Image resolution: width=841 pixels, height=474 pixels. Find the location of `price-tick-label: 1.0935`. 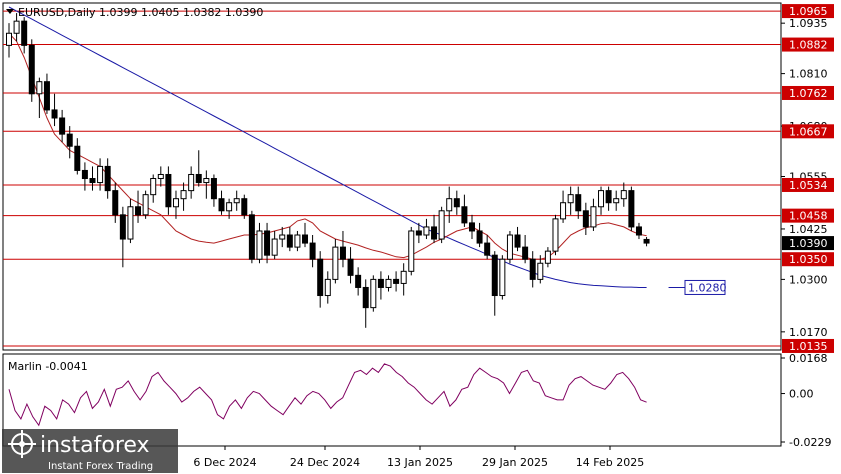

price-tick-label: 1.0935 is located at coordinates (808, 23).